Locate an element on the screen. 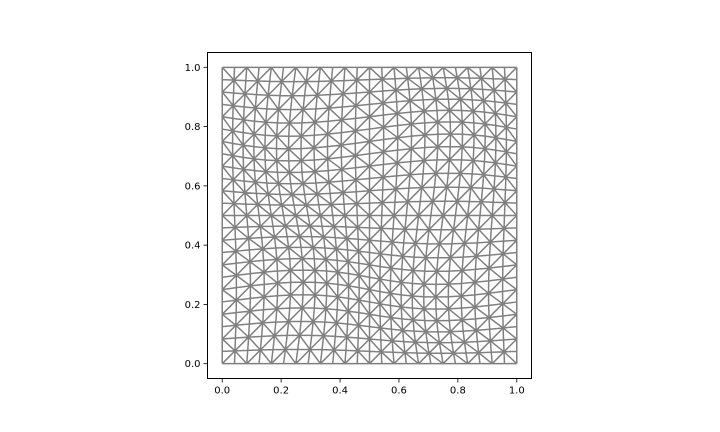 The height and width of the screenshot is (432, 720). y-axis: 0.0 0.2 0.4 0.6 0.8 1.0 is located at coordinates (196, 216).